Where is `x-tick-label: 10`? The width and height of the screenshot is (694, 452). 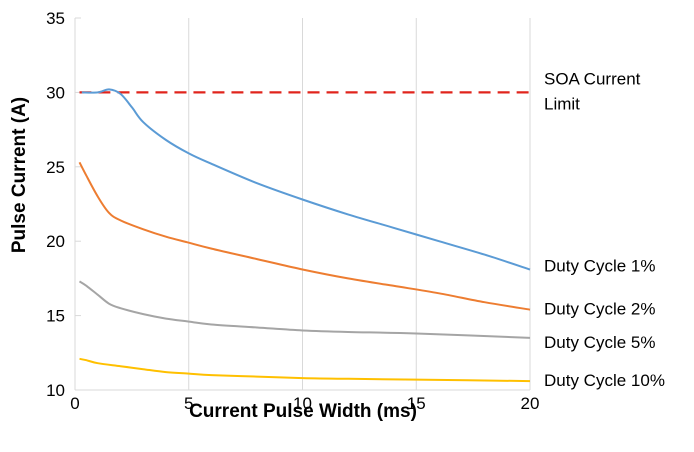
x-tick-label: 10 is located at coordinates (302, 403).